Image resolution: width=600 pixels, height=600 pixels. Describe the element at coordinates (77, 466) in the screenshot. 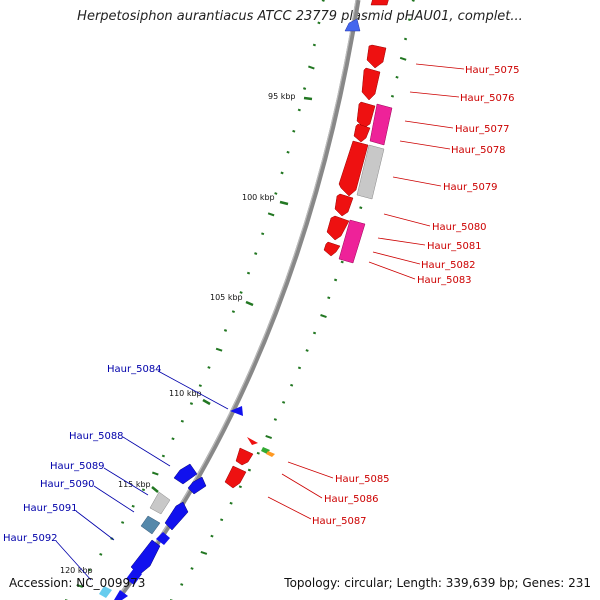

I see `gene-label: Haur_5089` at that location.